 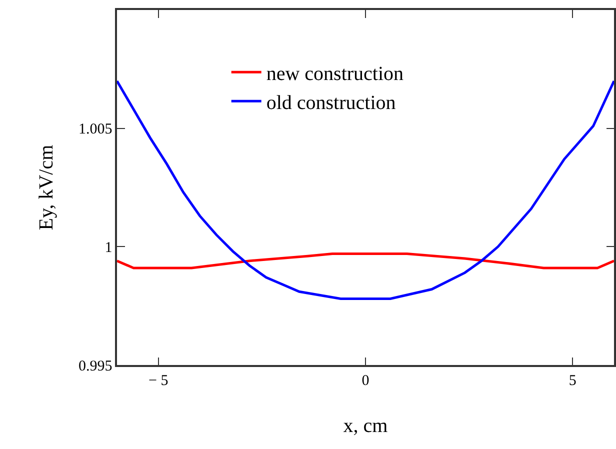 I want to click on y-tick-label: 1, so click(x=108, y=248).